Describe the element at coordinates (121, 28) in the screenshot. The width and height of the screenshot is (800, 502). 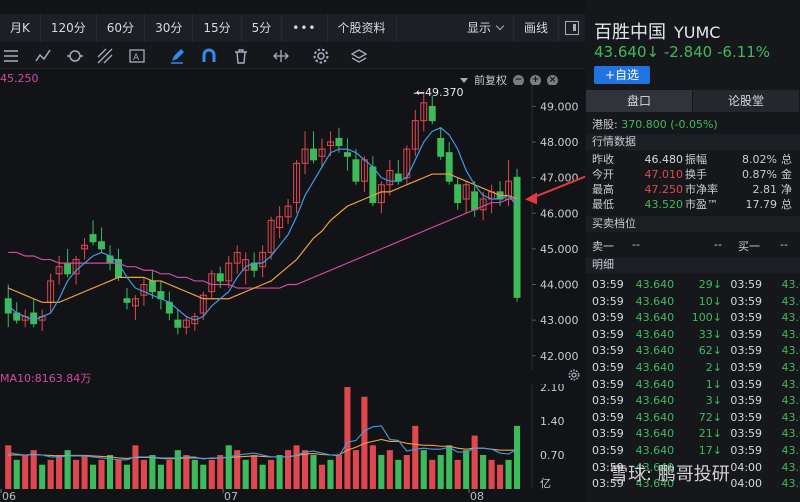
I see `period-60m-tab: 60分` at that location.